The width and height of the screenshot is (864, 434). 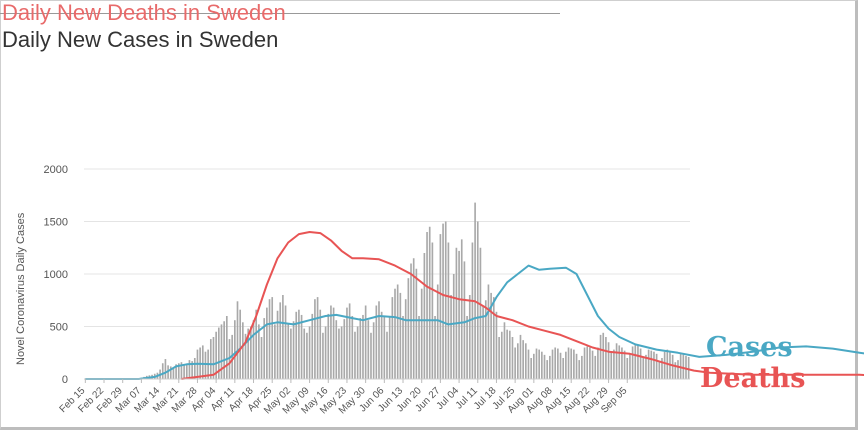 I want to click on legend-deaths: Deaths, so click(x=753, y=378).